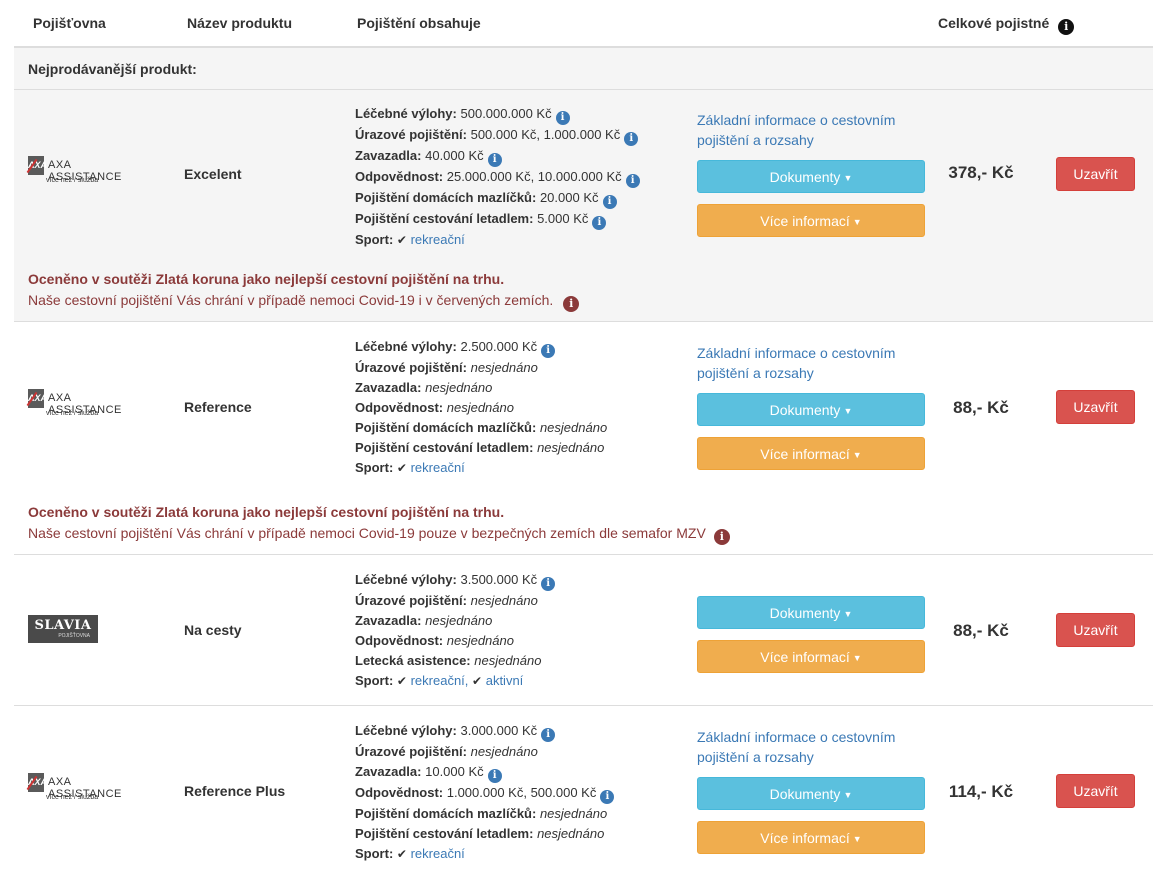  Describe the element at coordinates (74, 636) in the screenshot. I see `slavia-logo-tagline: POJIŠŤOVNA` at that location.